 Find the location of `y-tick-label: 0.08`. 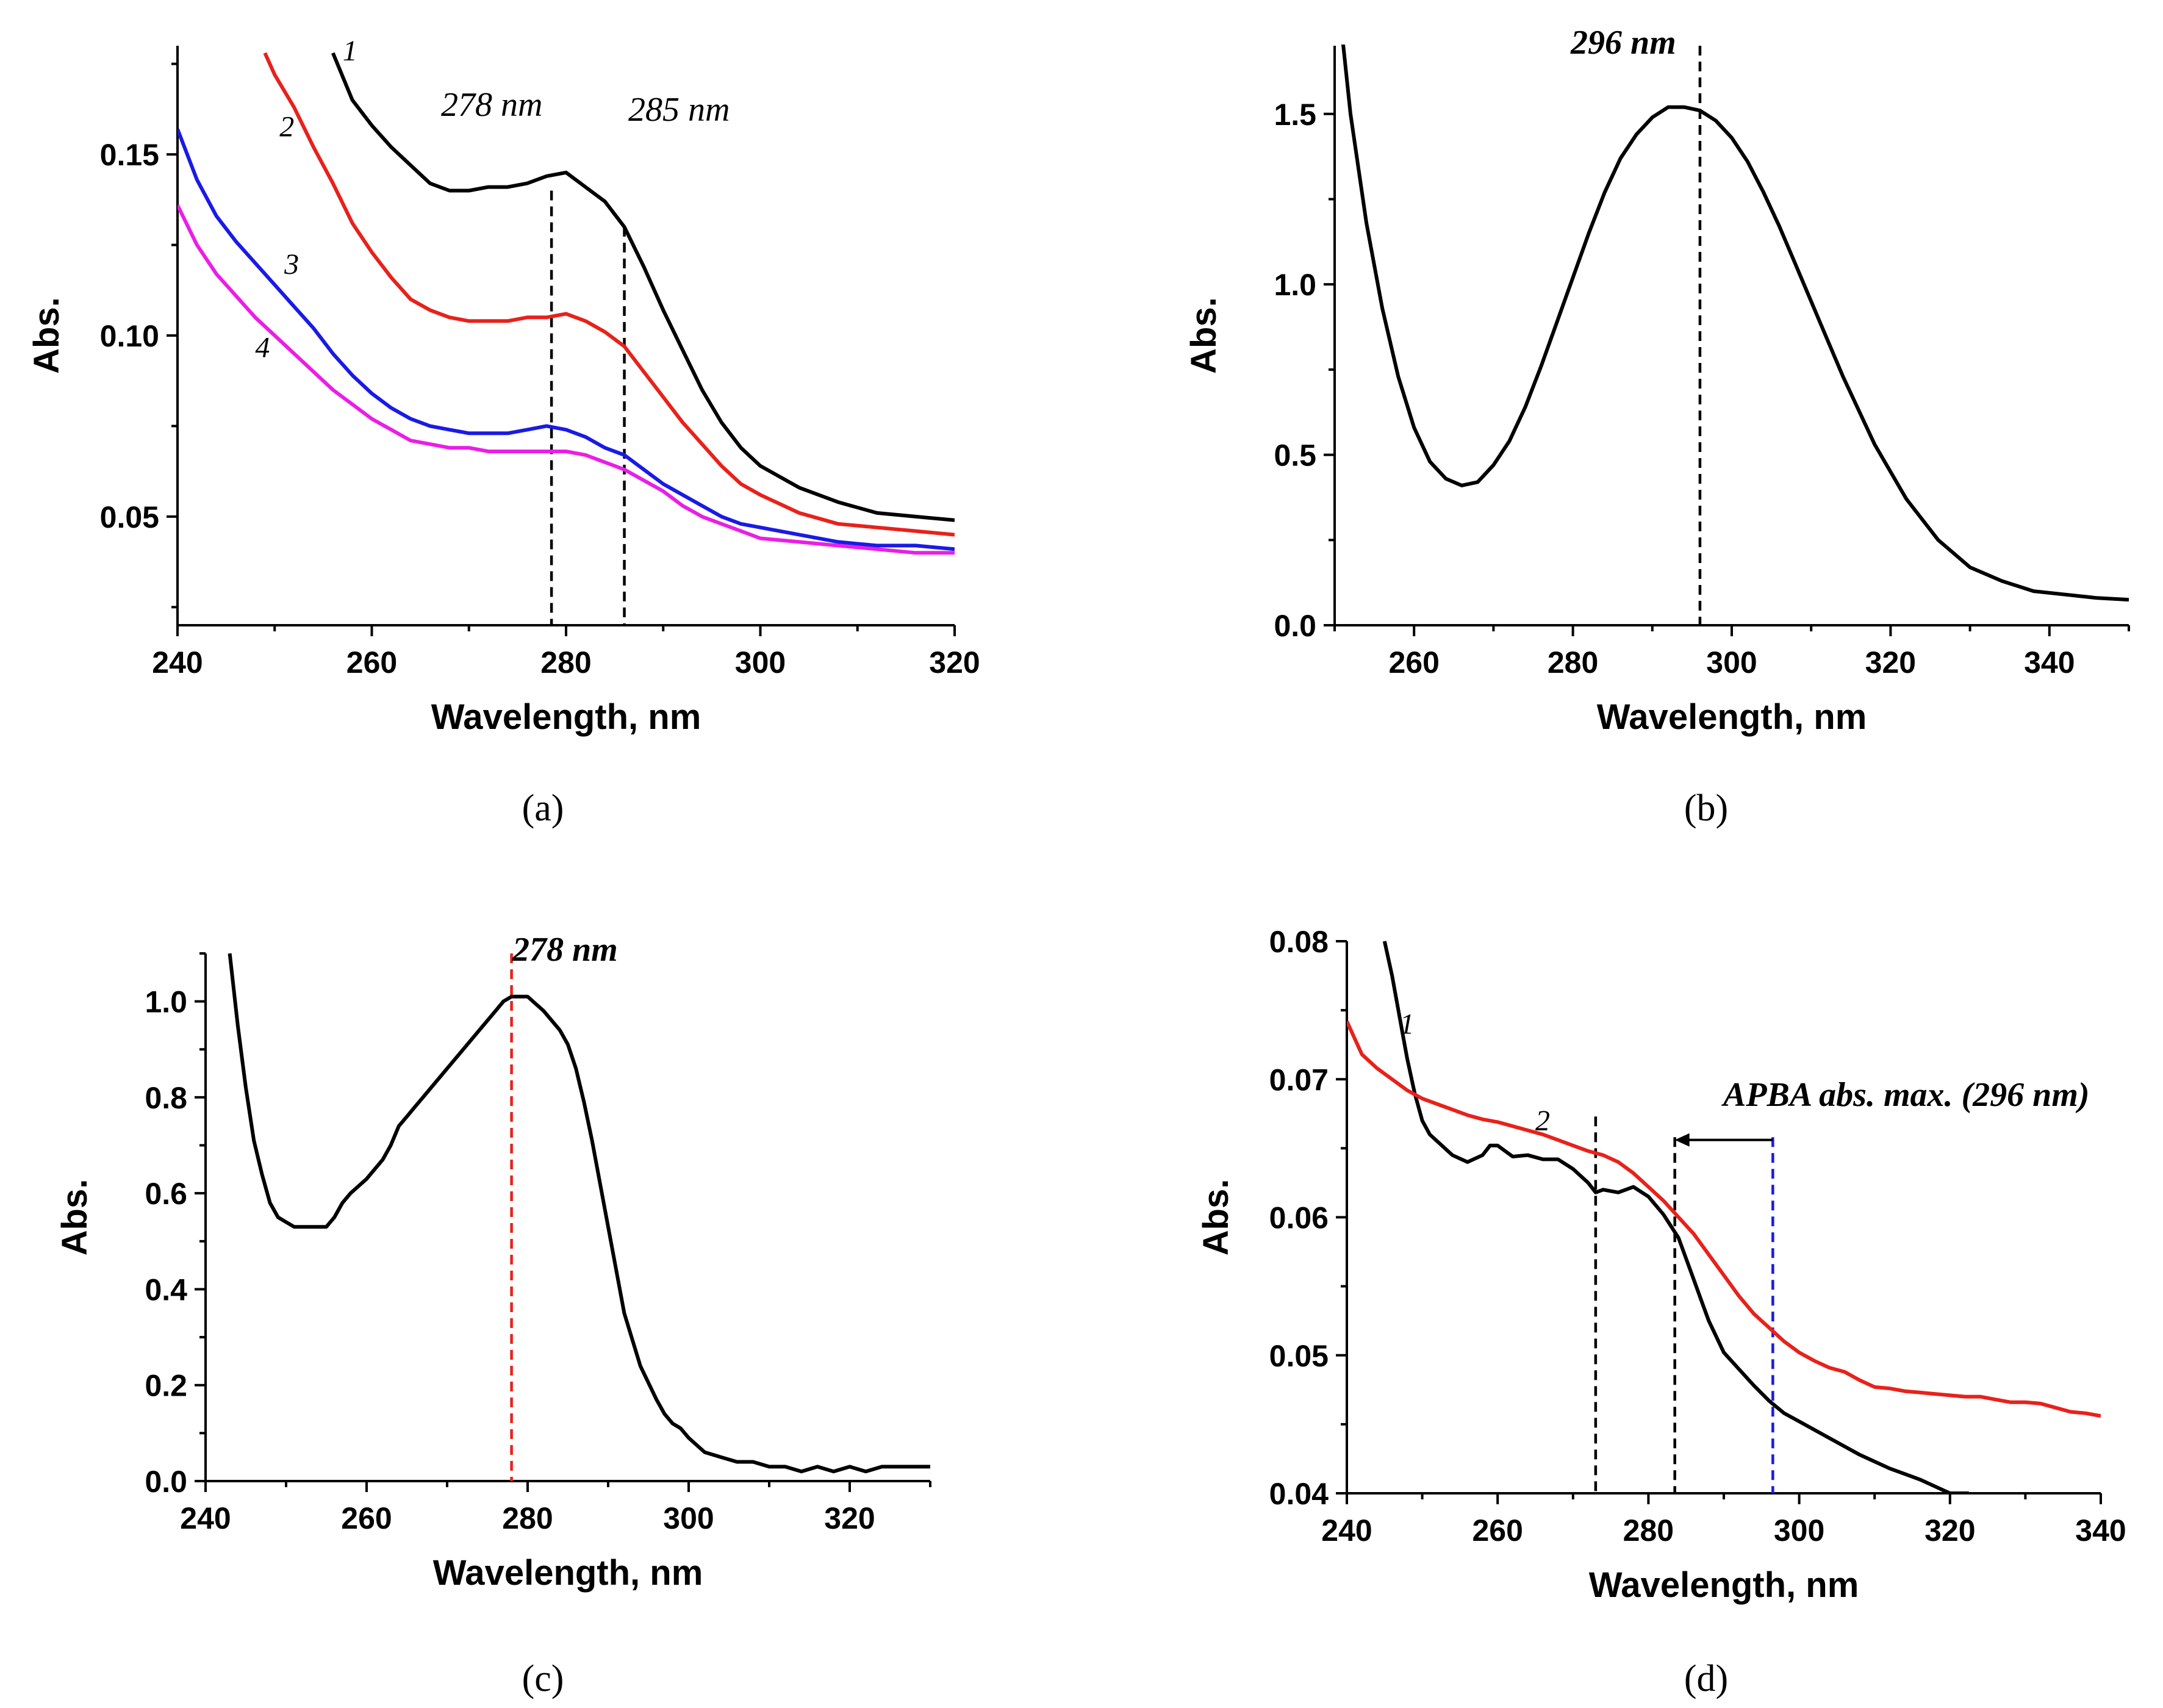

y-tick-label: 0.08 is located at coordinates (1299, 942).